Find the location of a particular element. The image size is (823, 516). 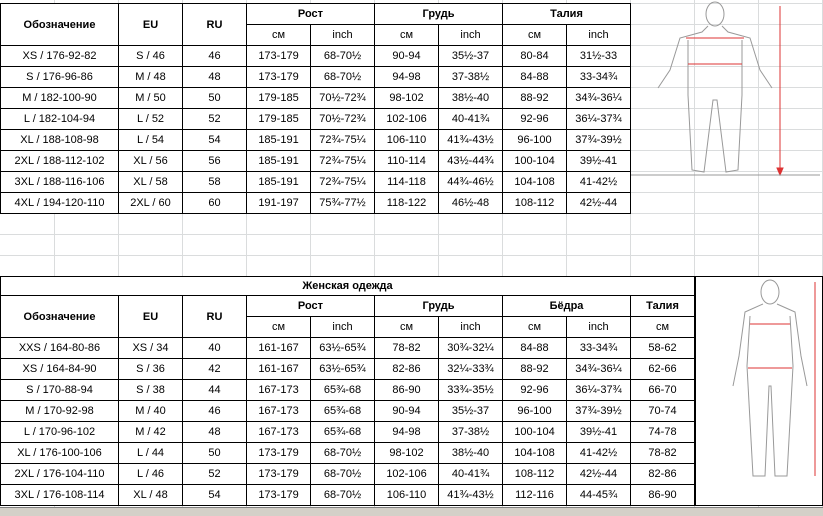

data-cell: 2XL / 176-104-110 is located at coordinates (59, 474).